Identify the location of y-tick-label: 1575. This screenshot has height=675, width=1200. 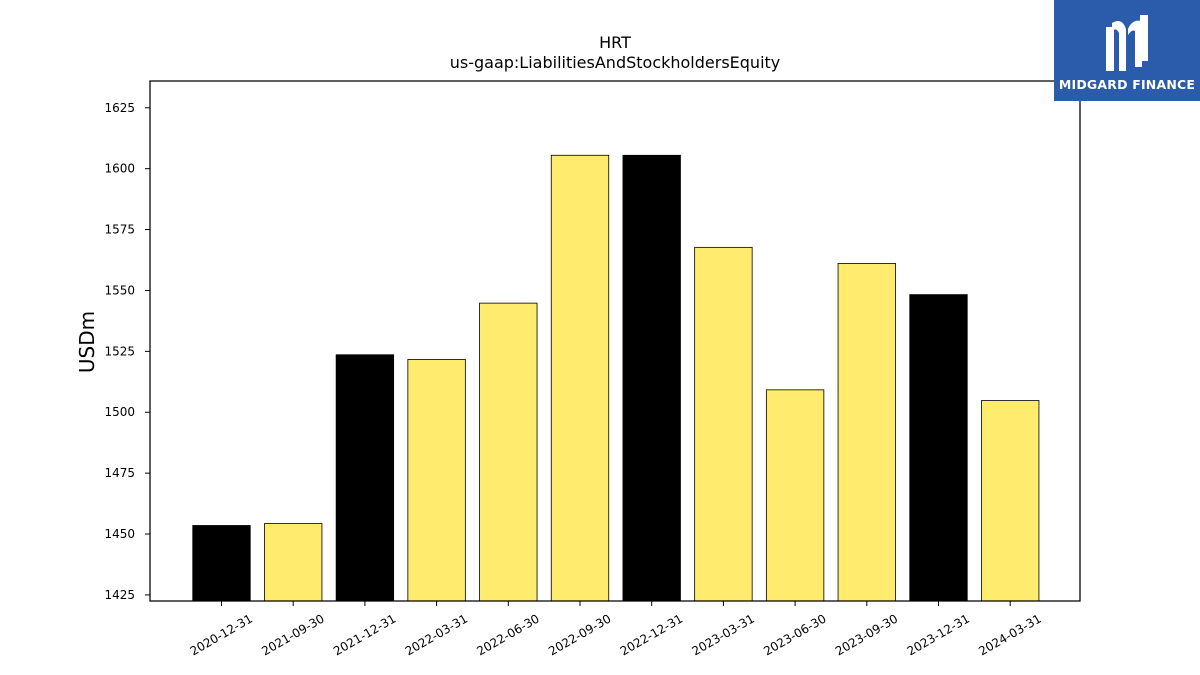
(119, 230).